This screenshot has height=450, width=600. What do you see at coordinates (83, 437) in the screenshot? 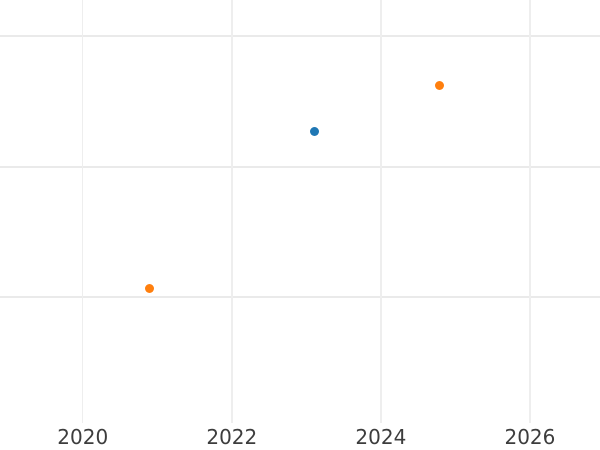
I see `x-tick-label: 2020` at bounding box center [83, 437].